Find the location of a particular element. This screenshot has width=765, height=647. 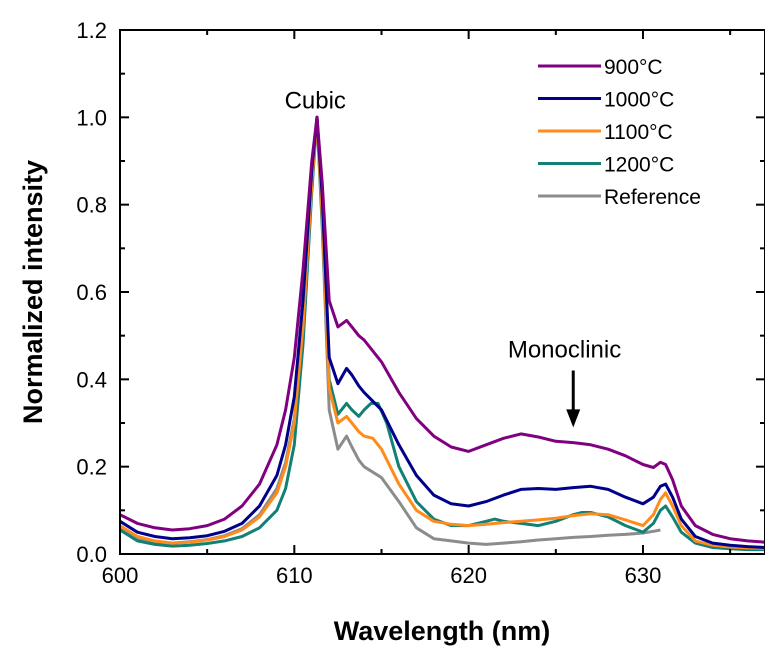

legend: 900°C 1000°C 1100°C 1200°C Reference is located at coordinates (619, 132).